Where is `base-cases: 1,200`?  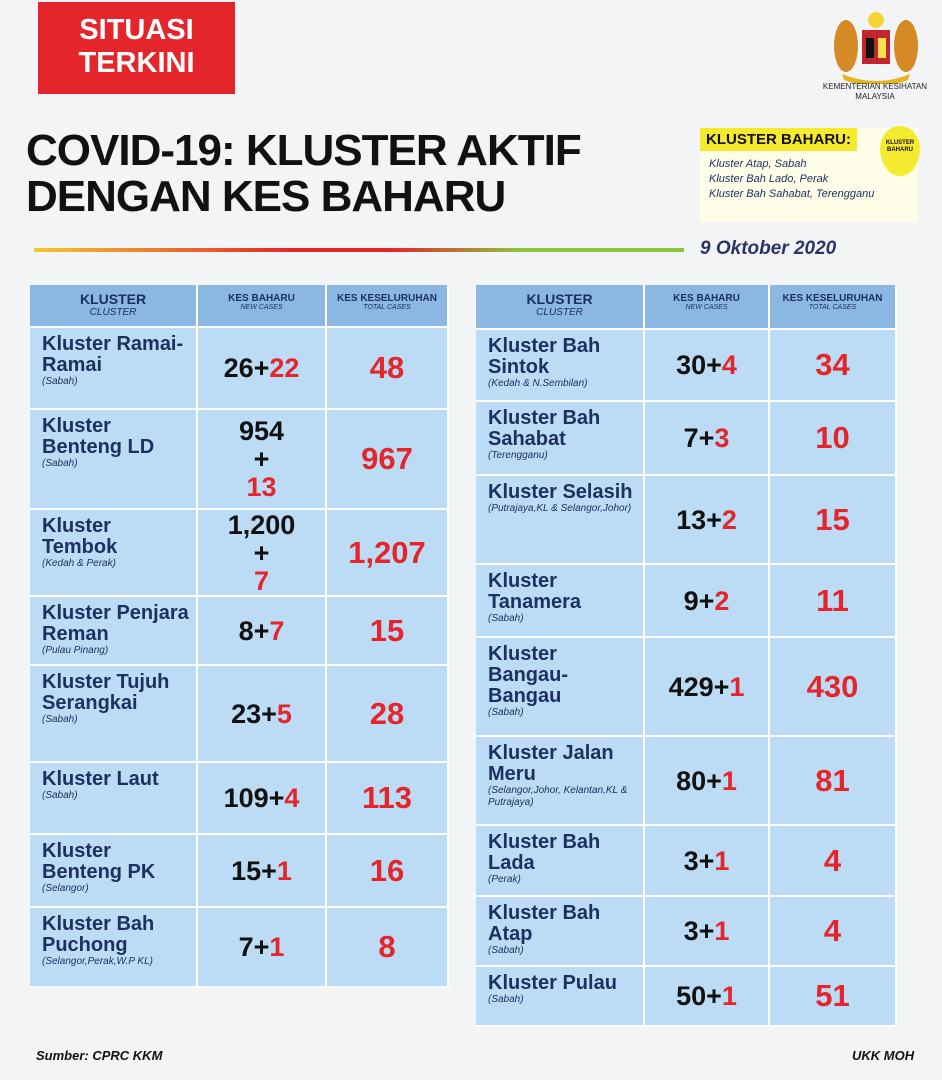 base-cases: 1,200 is located at coordinates (261, 524).